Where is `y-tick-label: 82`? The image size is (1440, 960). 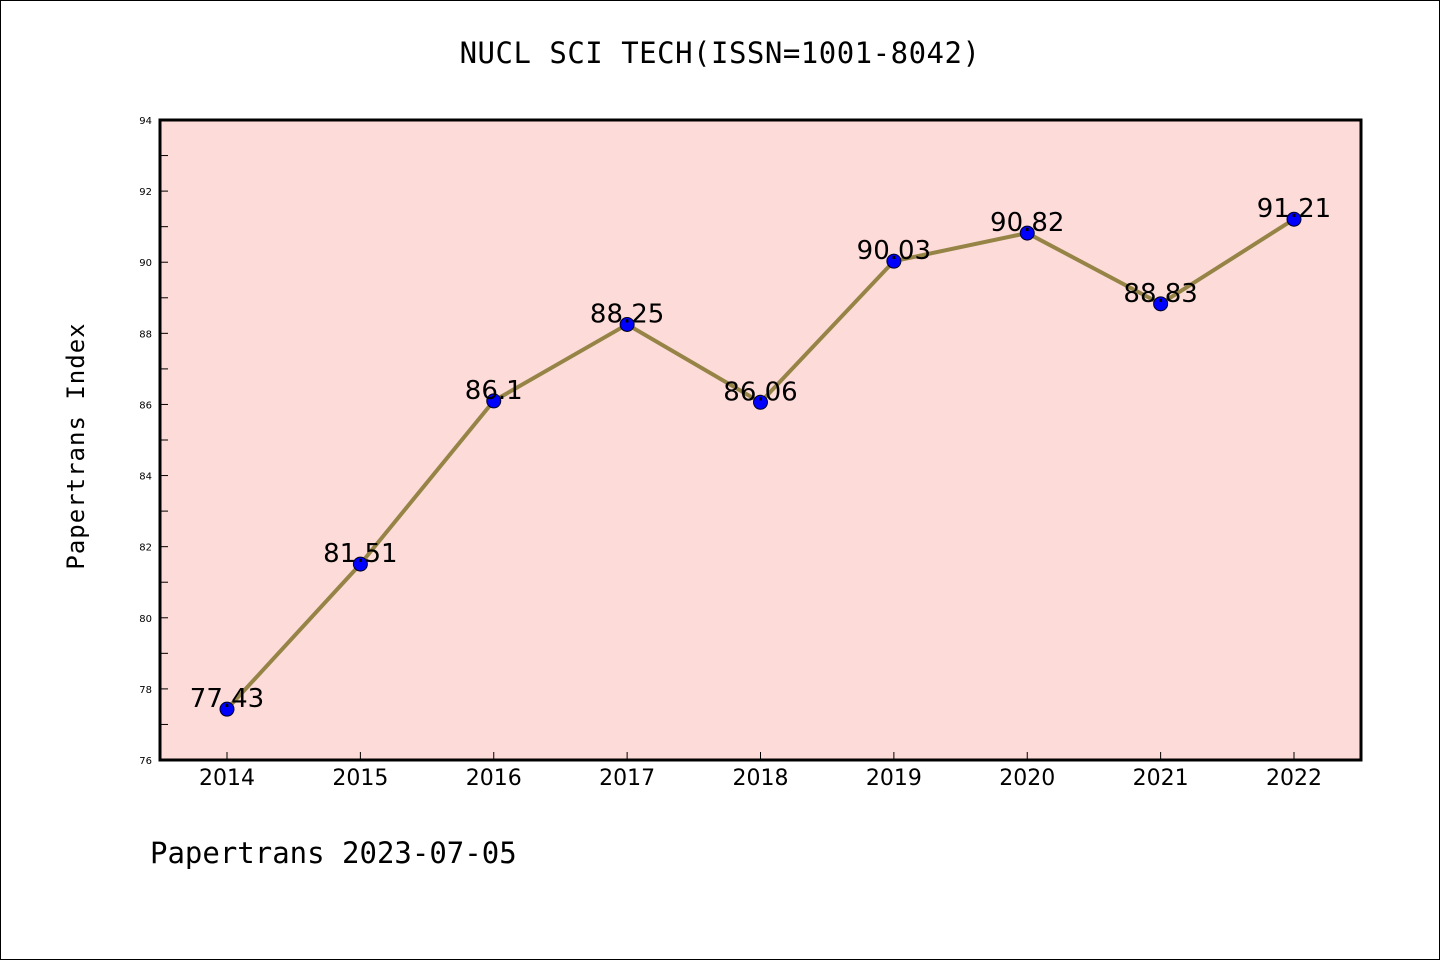 y-tick-label: 82 is located at coordinates (145, 548).